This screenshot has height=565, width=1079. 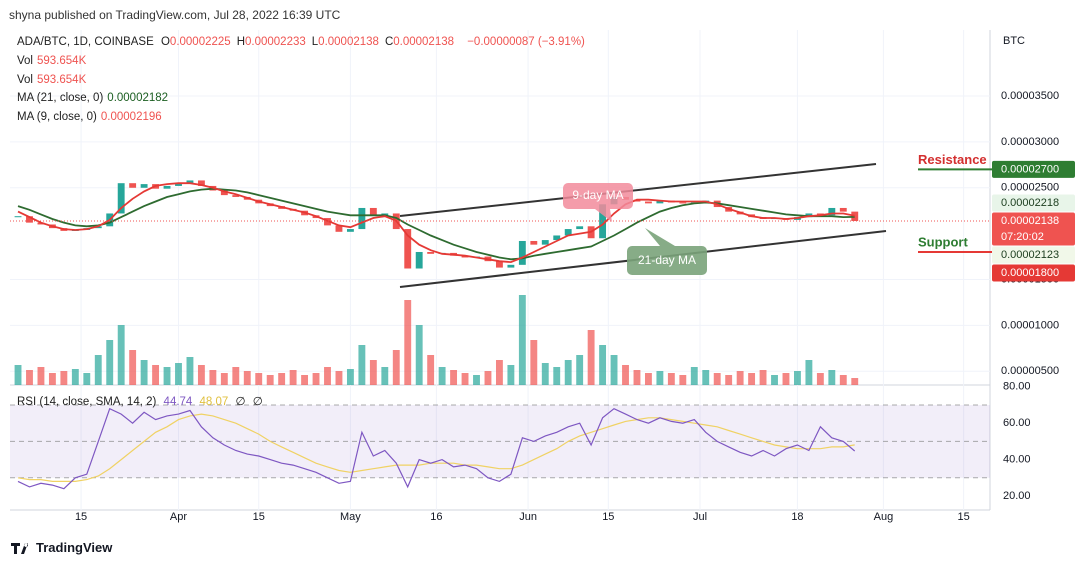 I want to click on brand: TradingView, so click(x=74, y=547).